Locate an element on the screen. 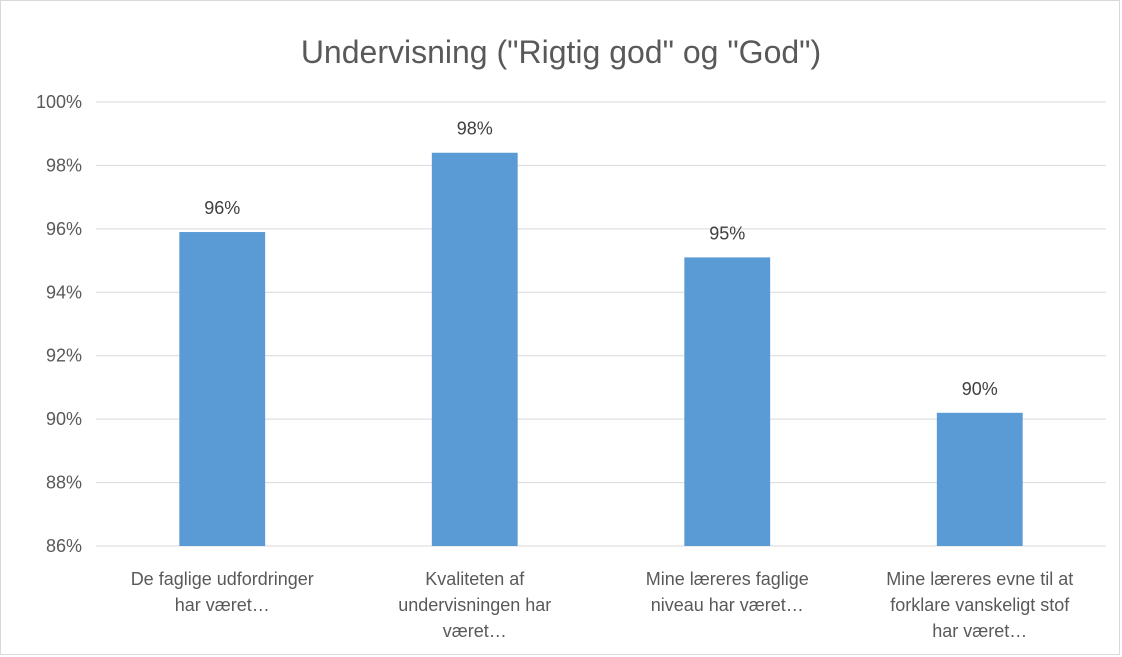 The width and height of the screenshot is (1122, 657). chart-title: Undervisning ("Rigtig god" og "God") is located at coordinates (561, 52).